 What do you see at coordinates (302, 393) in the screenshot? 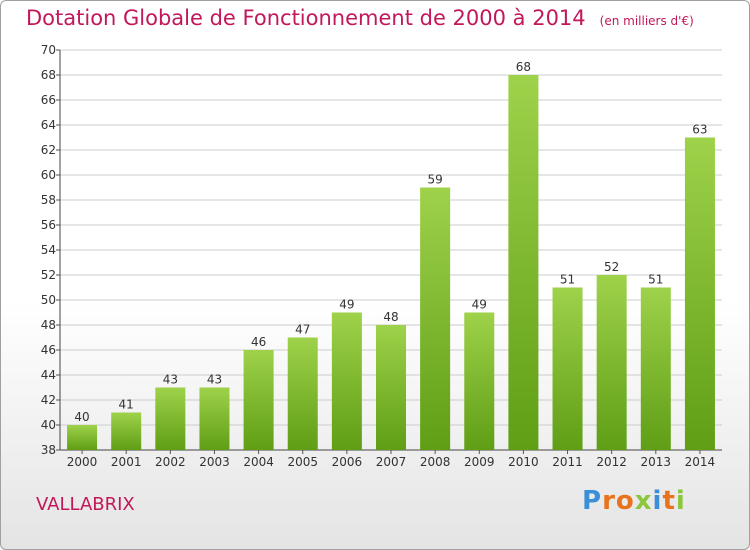
I see `bar-2005` at bounding box center [302, 393].